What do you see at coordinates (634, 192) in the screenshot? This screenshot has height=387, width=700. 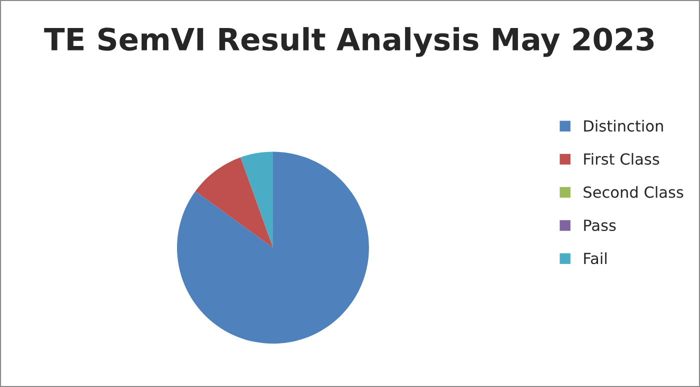 I see `legend-label: Second Class` at bounding box center [634, 192].